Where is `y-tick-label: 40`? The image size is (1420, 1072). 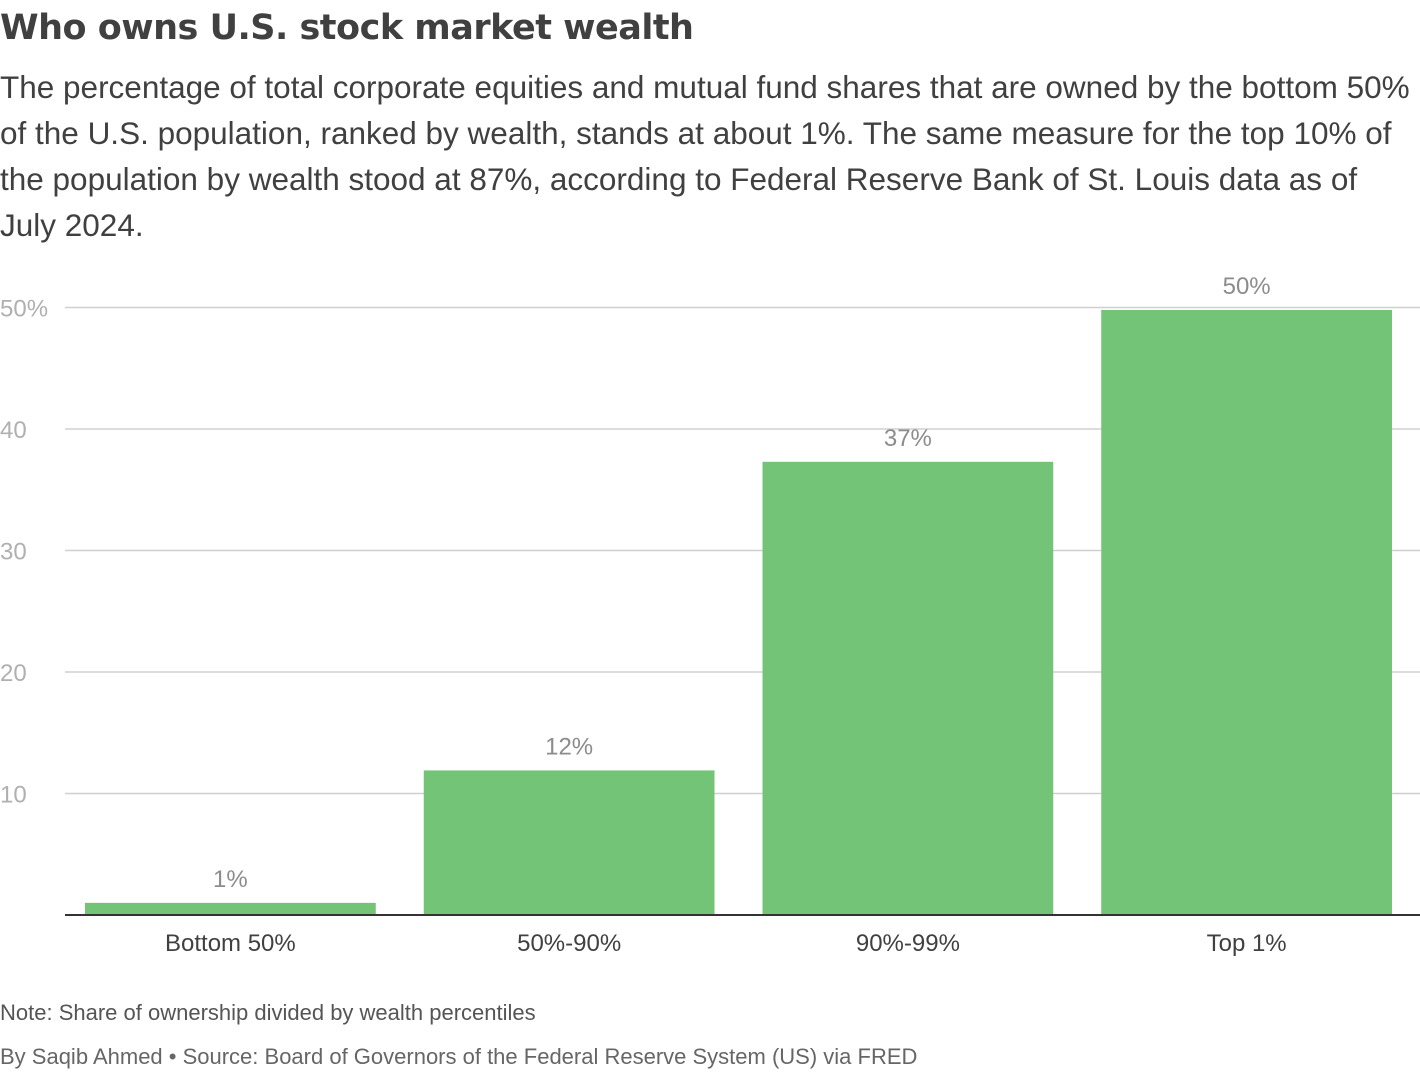
y-tick-label: 40 is located at coordinates (13, 430).